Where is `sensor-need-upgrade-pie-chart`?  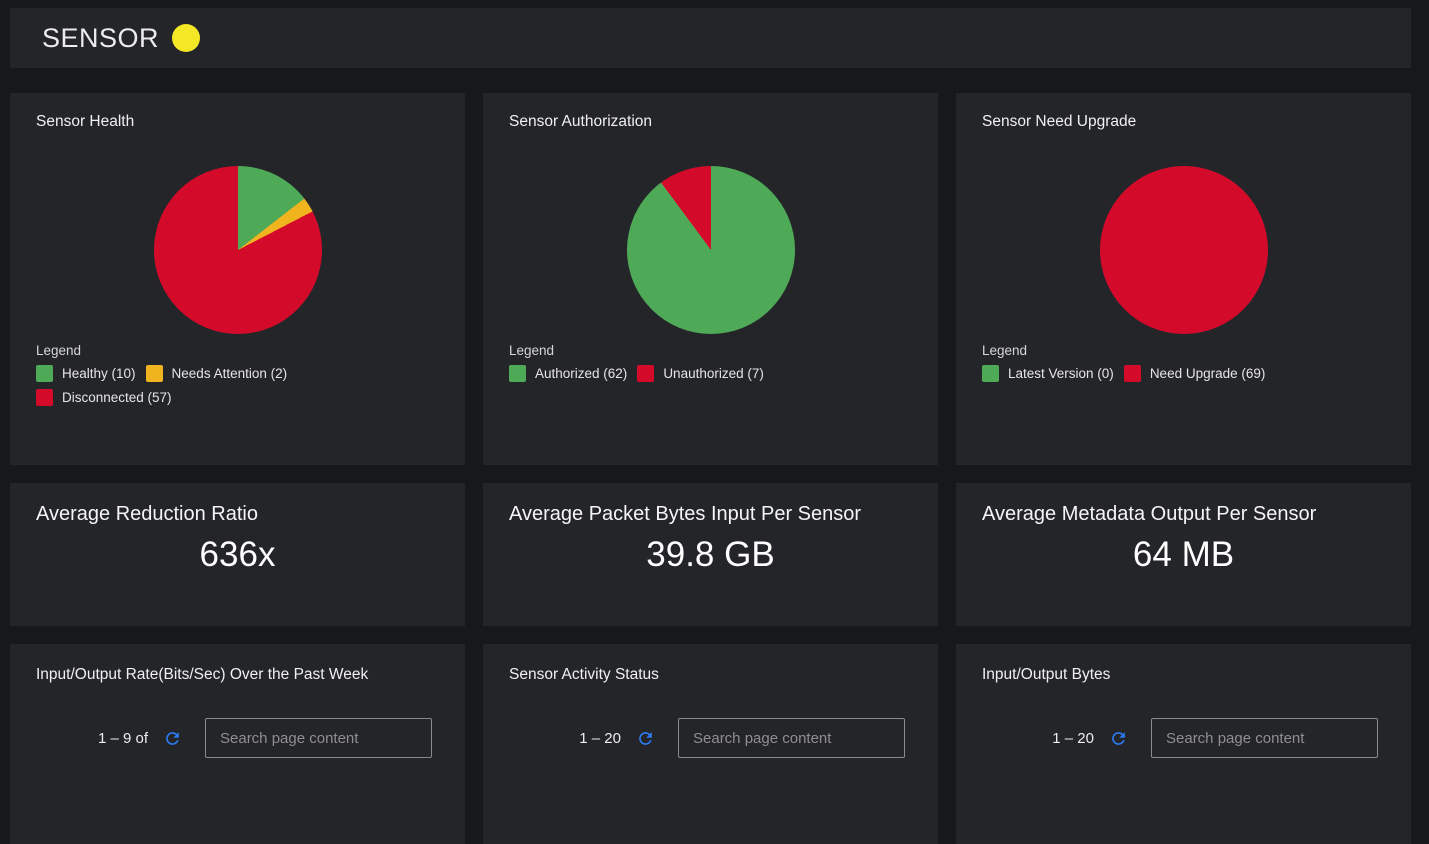
sensor-need-upgrade-pie-chart is located at coordinates (1183, 250).